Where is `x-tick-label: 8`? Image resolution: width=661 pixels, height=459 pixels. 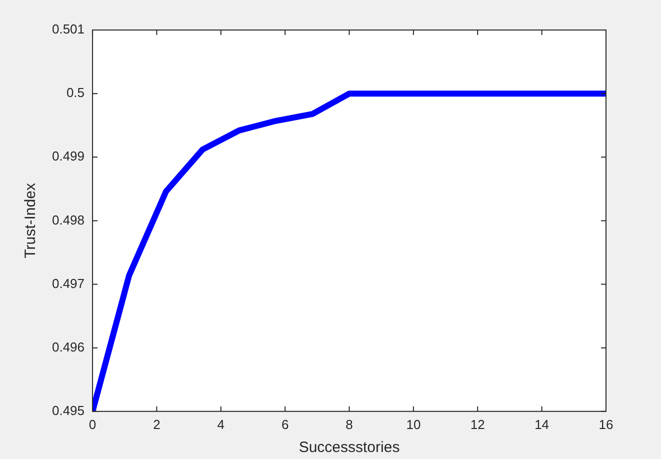 x-tick-label: 8 is located at coordinates (349, 424).